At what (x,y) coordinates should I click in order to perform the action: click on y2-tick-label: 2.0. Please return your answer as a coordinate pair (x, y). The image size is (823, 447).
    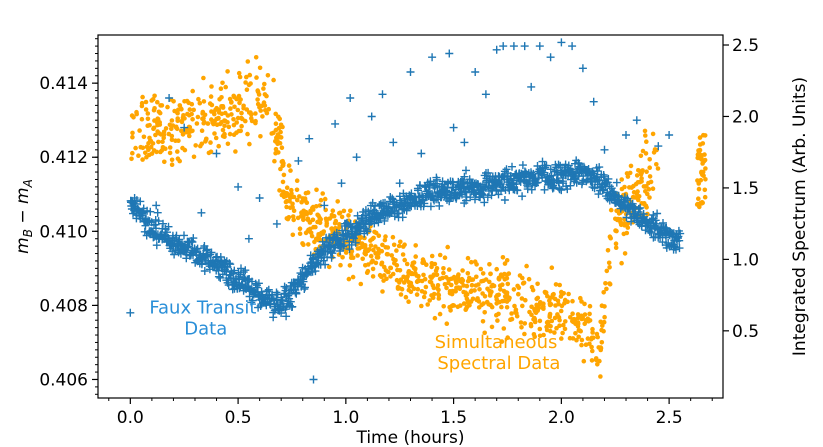
    Looking at the image, I should click on (745, 117).